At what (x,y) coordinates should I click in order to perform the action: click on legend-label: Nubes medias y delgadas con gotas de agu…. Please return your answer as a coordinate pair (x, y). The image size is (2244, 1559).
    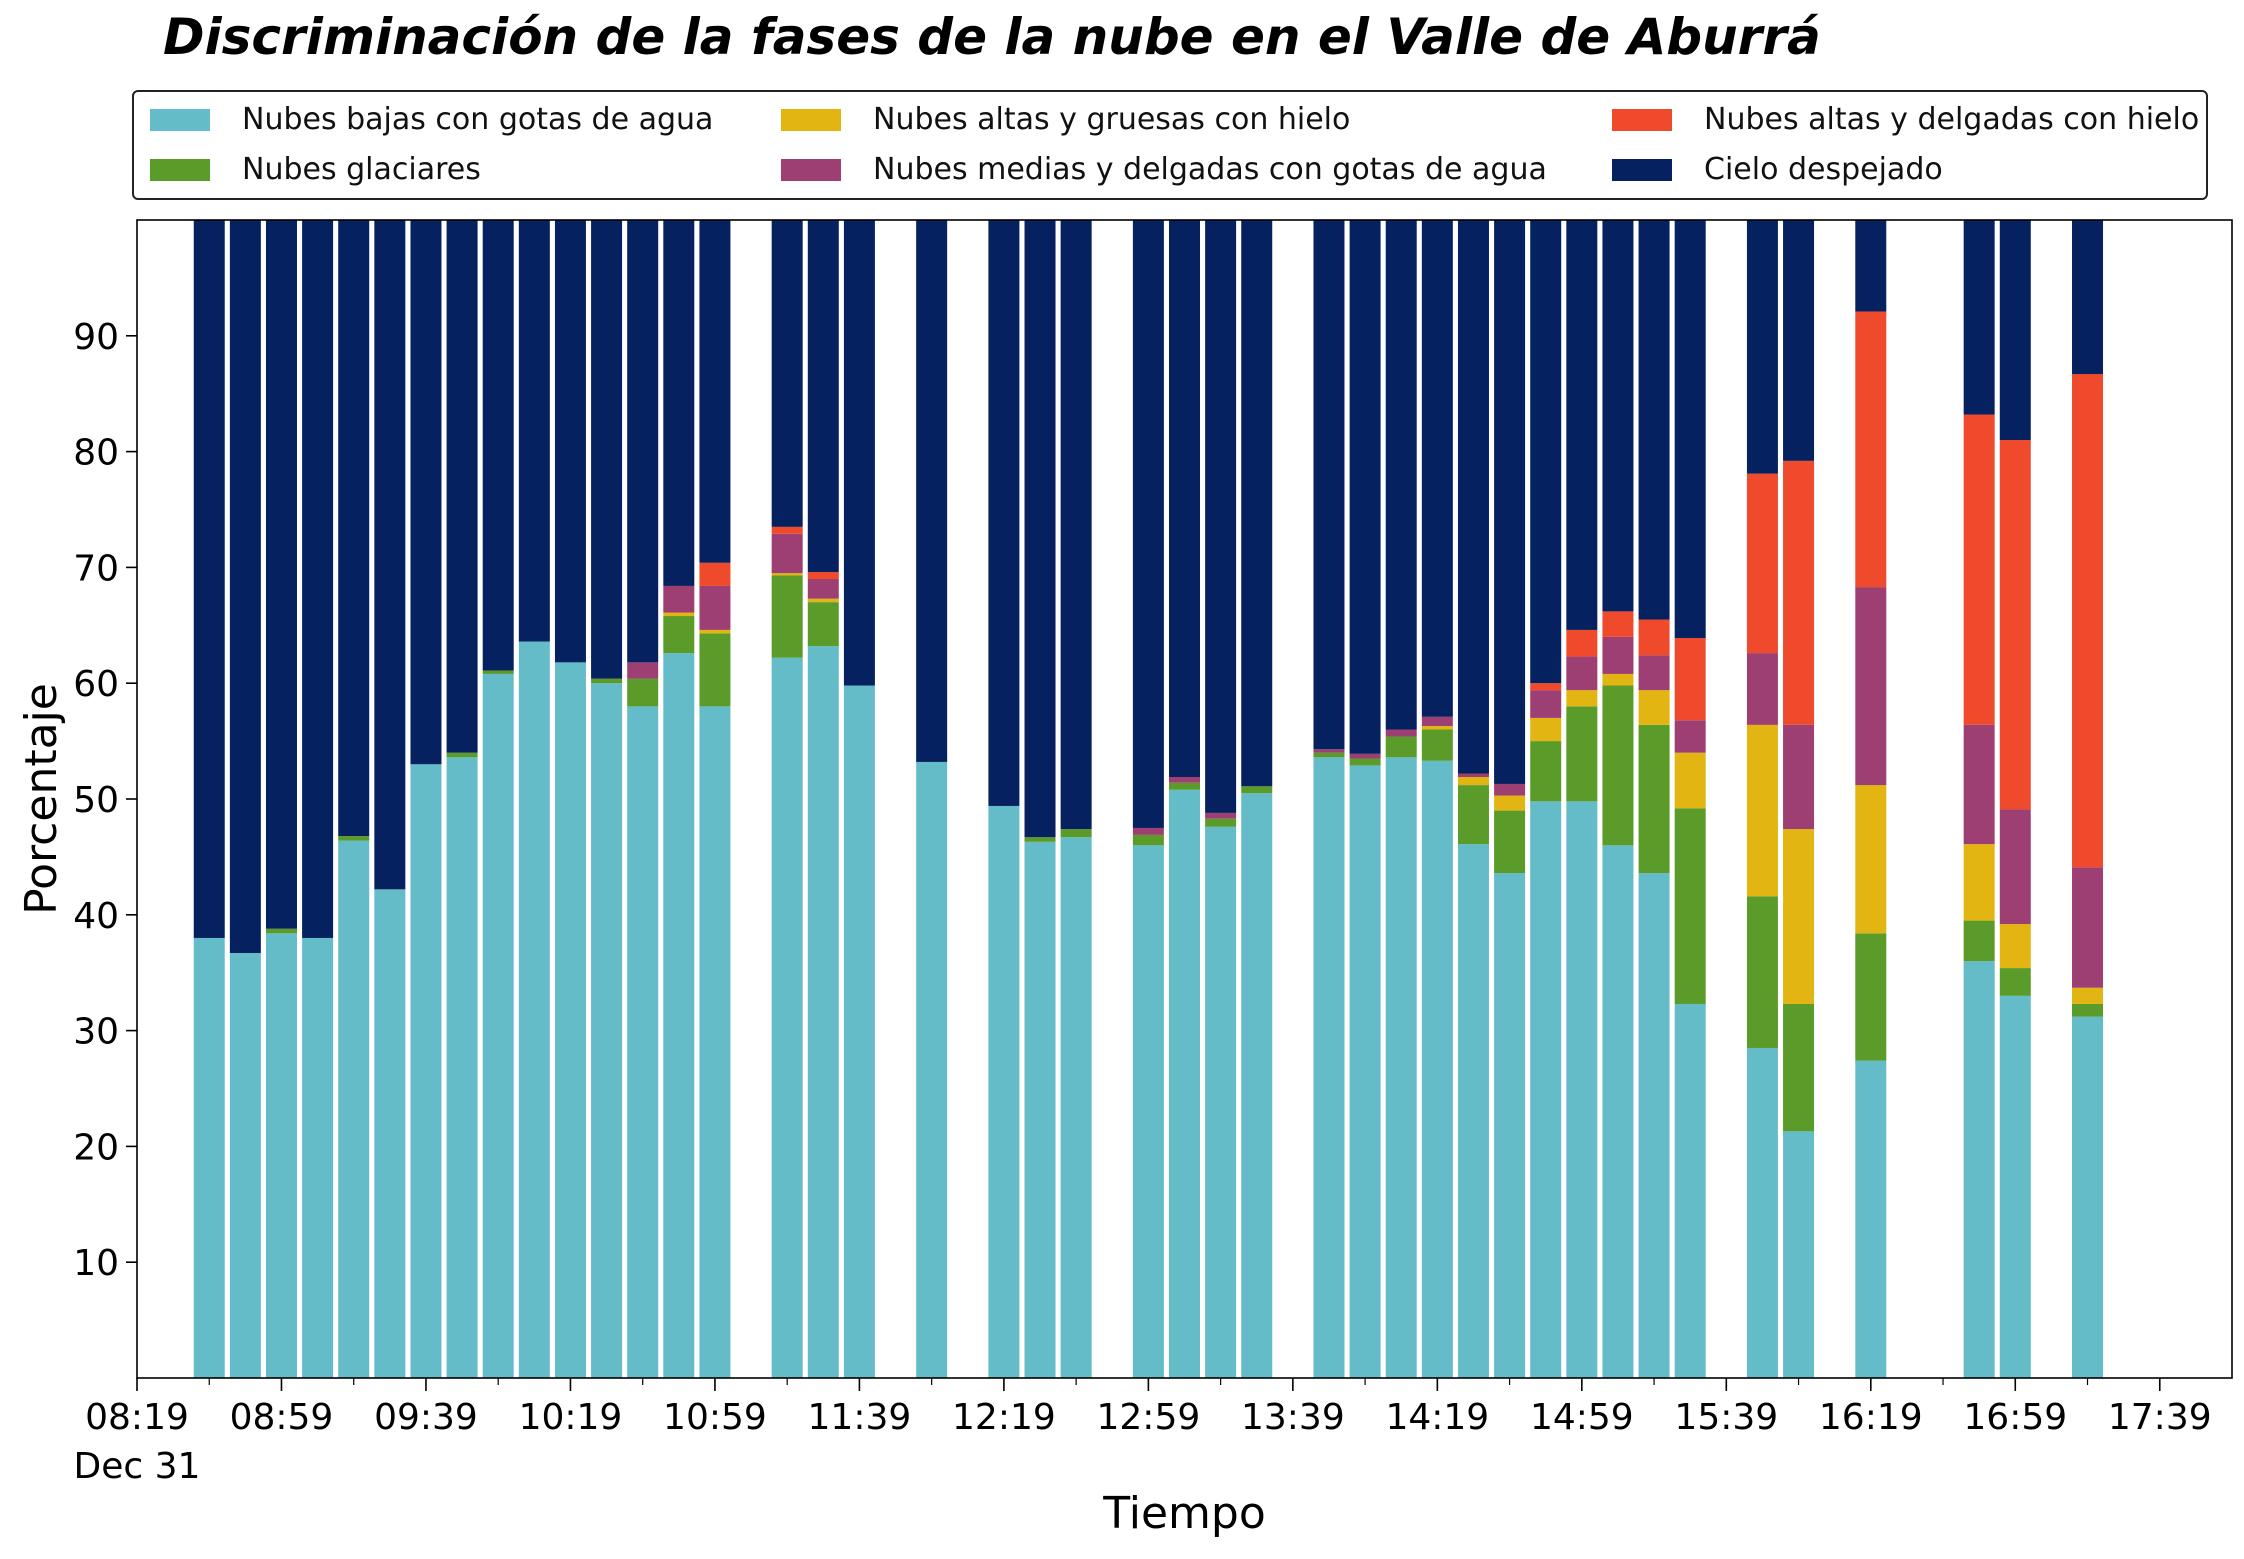
    Looking at the image, I should click on (1210, 169).